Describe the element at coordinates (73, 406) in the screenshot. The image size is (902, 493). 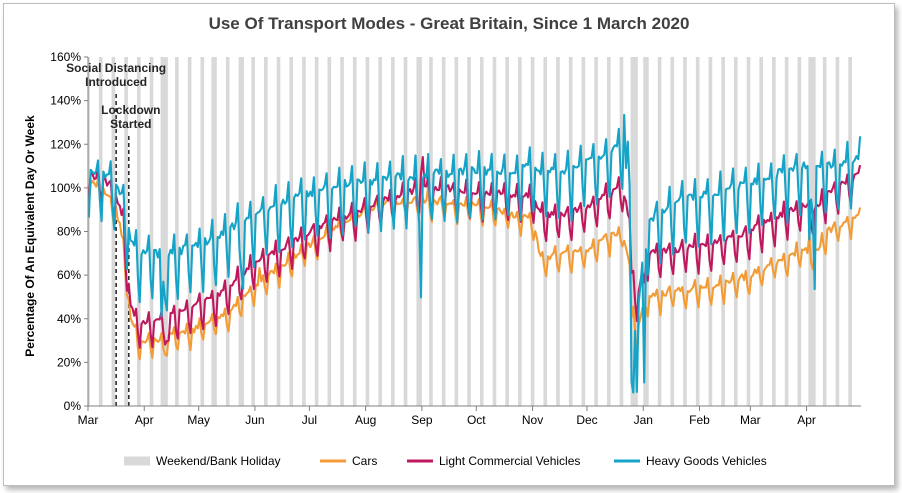
I see `y-tick-label: 0%` at that location.